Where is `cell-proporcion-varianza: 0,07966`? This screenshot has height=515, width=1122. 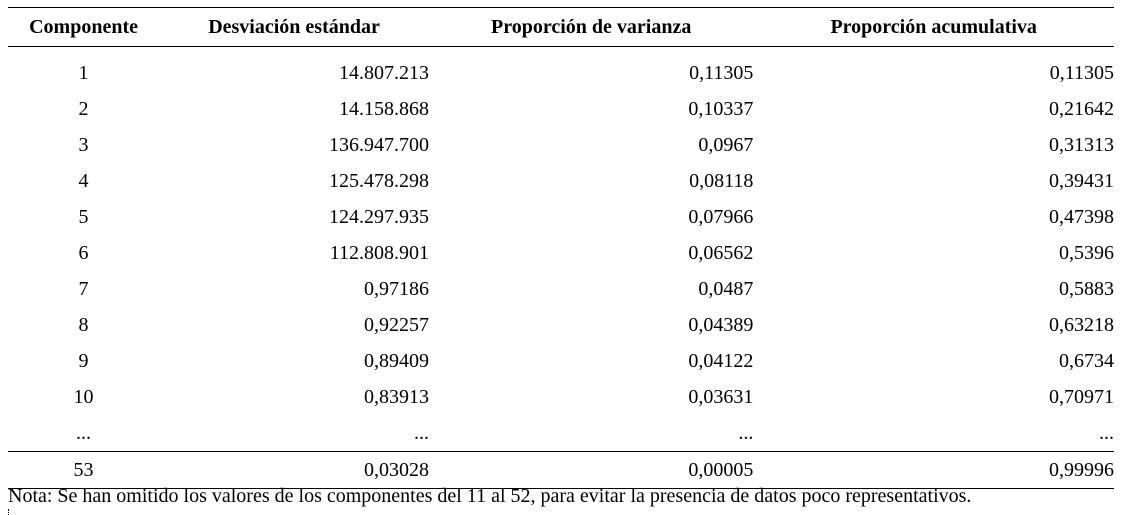
cell-proporcion-varianza: 0,07966 is located at coordinates (721, 216).